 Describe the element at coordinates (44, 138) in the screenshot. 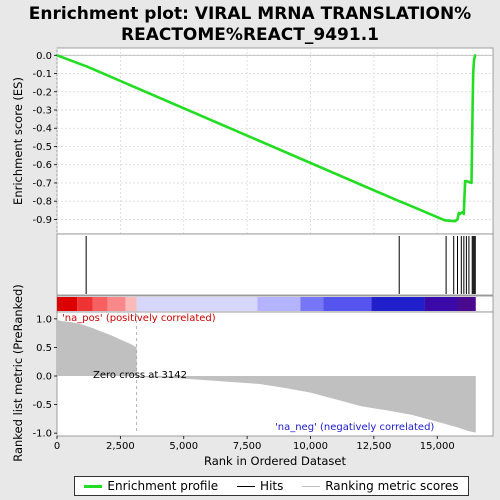

I see `es-y-ticks: 0.0 -0.1 -0.2 -0.3 -0.4 -0.5 -0.6 -0.7 -0.8 -0.9` at that location.